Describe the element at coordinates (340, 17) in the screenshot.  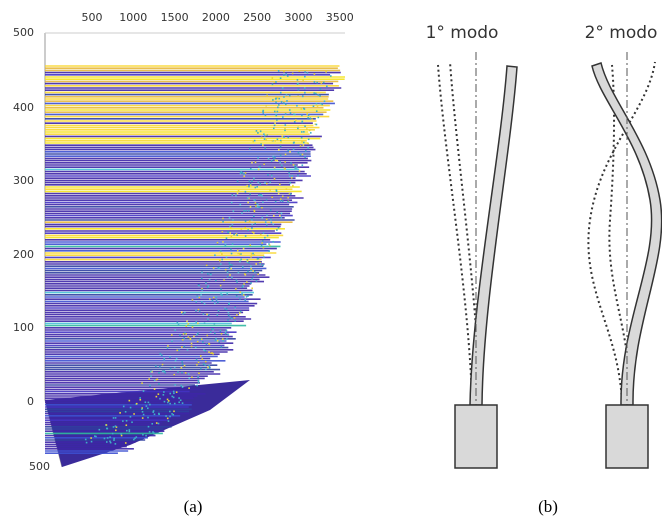
I see `top-tick-label: 3500` at that location.